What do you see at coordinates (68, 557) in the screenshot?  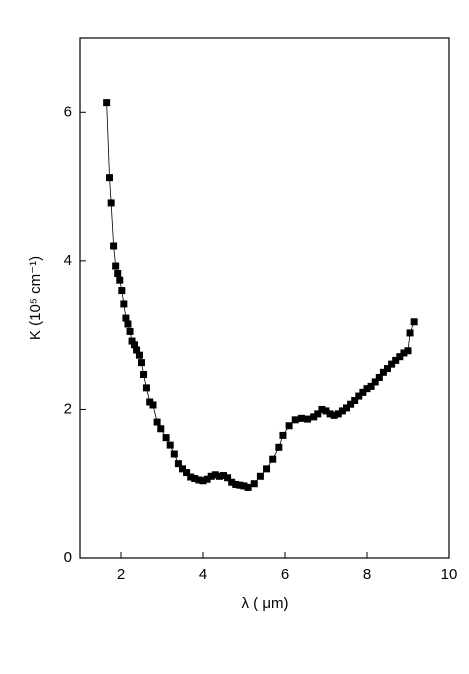 I see `y-tick-label: 0` at bounding box center [68, 557].